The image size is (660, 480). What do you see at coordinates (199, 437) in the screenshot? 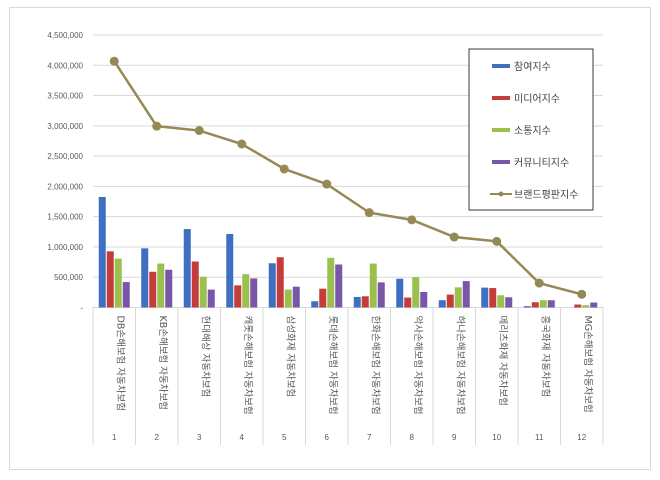
I see `category-number: 3` at bounding box center [199, 437].